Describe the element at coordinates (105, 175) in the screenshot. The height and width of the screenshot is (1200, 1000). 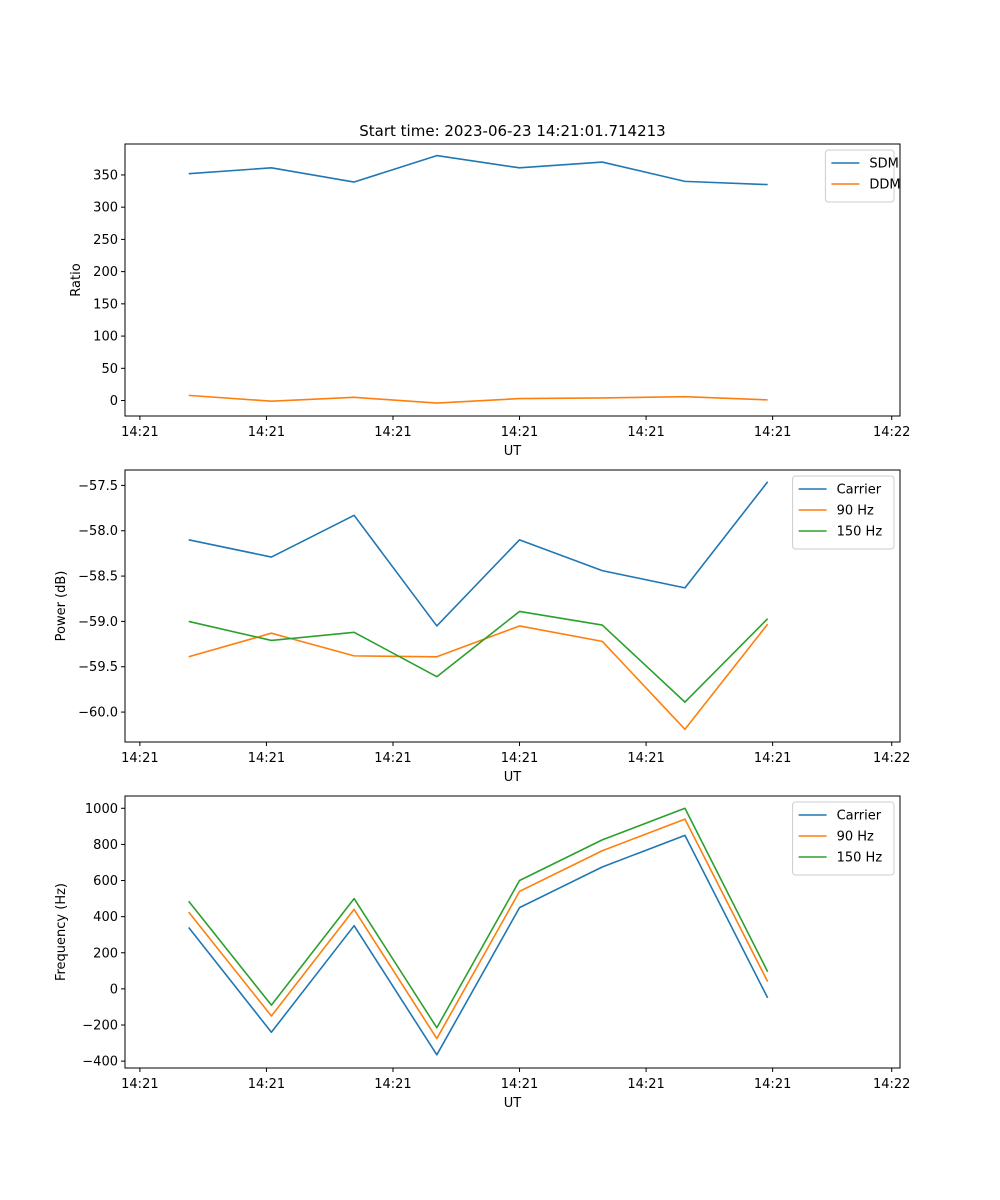
I see `y-tick-label: 350` at that location.